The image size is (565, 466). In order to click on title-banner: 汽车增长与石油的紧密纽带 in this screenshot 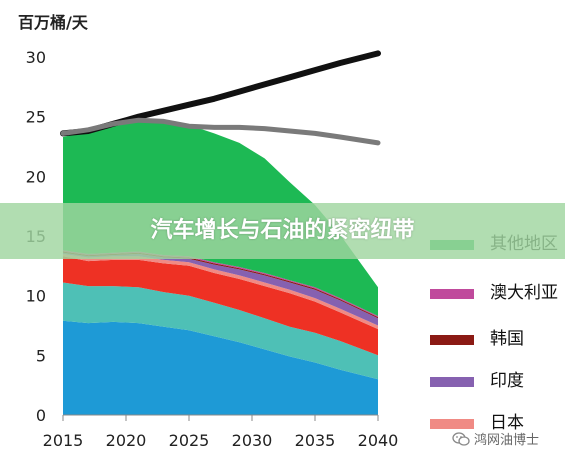, I will do `click(282, 231)`.